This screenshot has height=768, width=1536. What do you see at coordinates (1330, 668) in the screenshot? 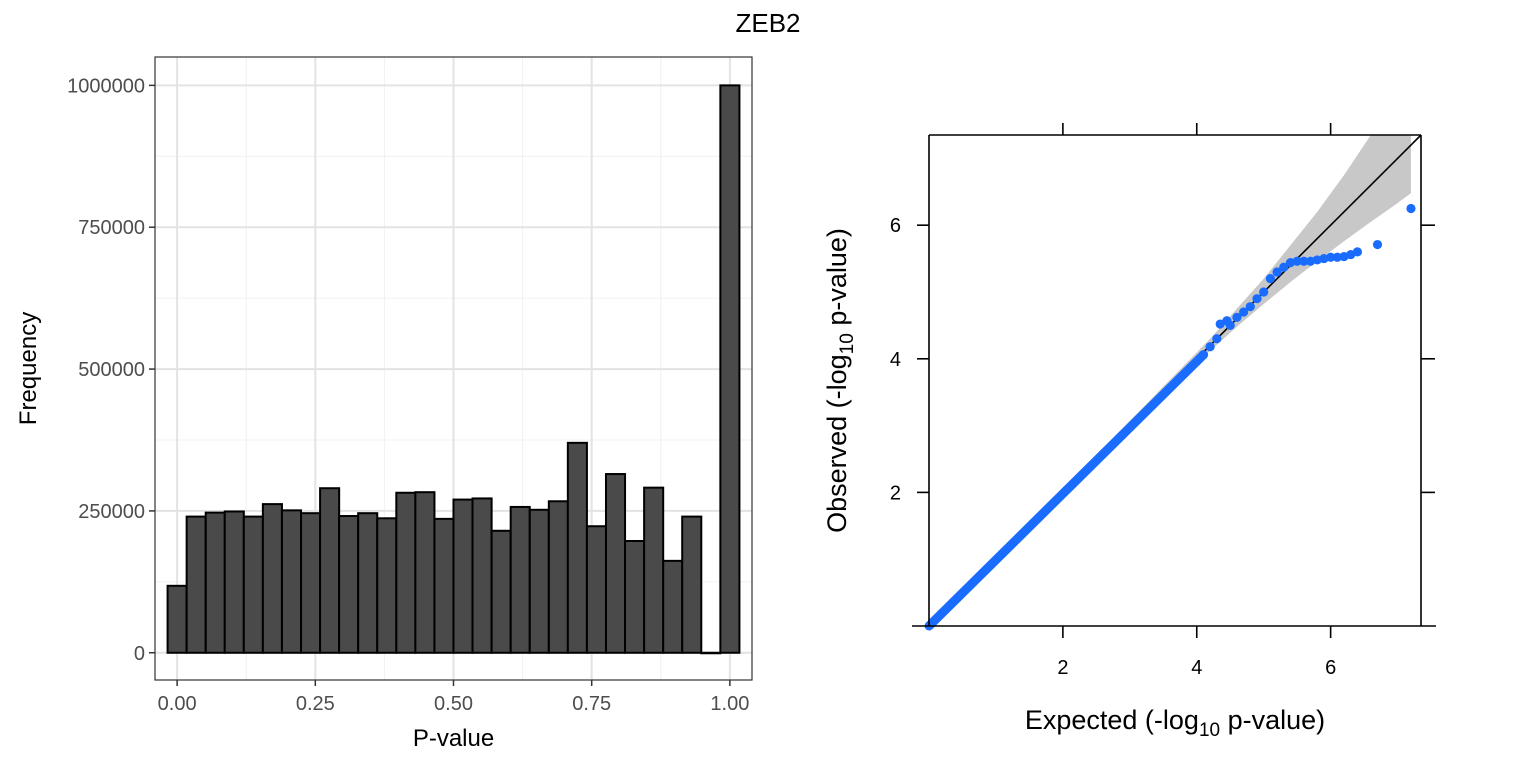
I see `qq-x-tick-label: 6` at bounding box center [1330, 668].